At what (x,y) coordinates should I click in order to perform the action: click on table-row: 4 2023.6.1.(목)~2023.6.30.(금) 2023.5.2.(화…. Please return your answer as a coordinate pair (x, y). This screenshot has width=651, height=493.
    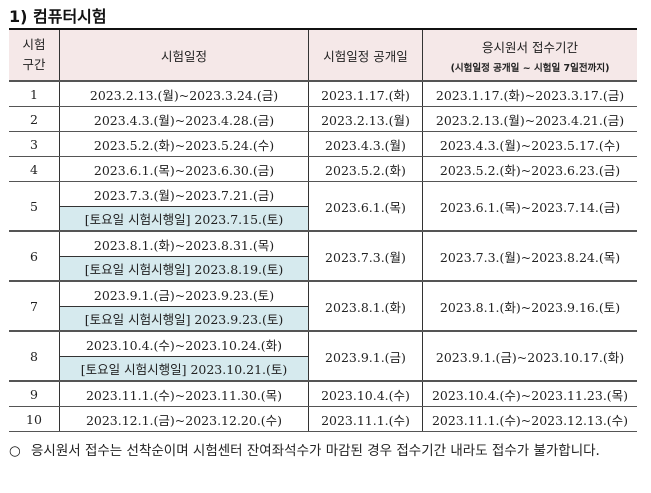
    Looking at the image, I should click on (323, 169).